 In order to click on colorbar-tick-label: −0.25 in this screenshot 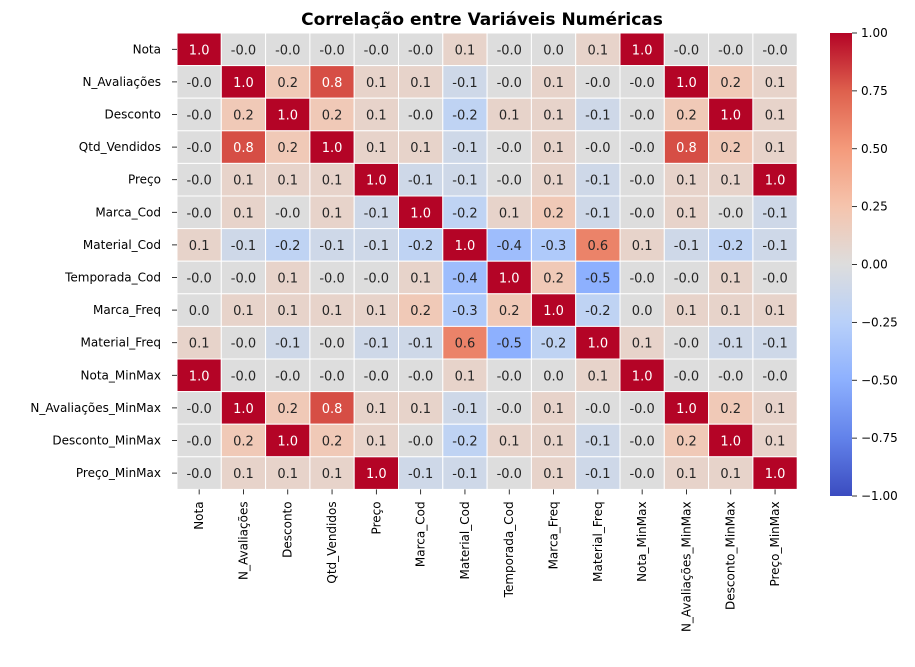, I will do `click(879, 322)`.